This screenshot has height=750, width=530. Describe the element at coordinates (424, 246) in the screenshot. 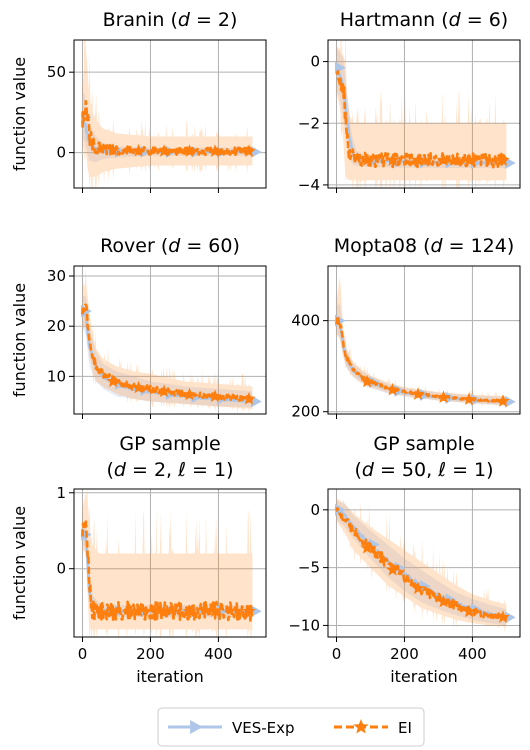

I see `chart-title: Mopta08 (d = 124)` at that location.